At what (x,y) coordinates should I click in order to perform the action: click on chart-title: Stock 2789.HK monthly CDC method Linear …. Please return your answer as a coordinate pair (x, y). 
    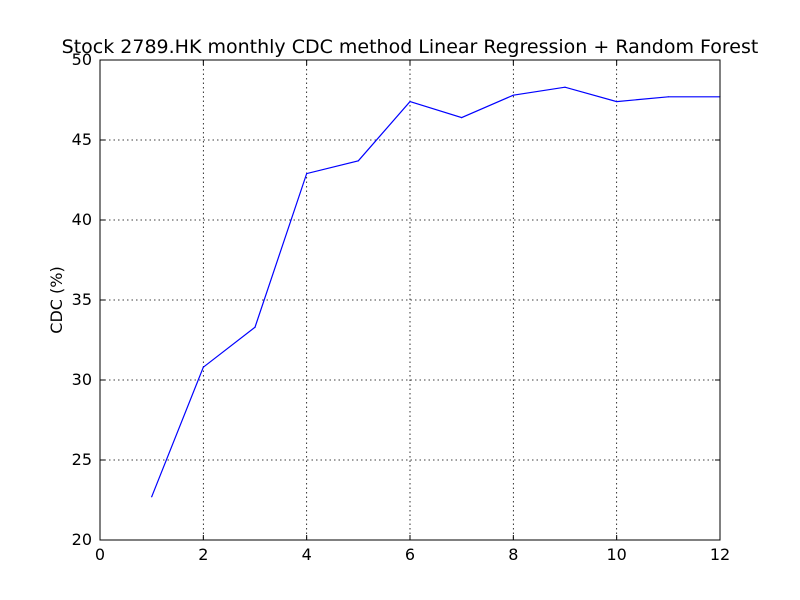
    Looking at the image, I should click on (410, 47).